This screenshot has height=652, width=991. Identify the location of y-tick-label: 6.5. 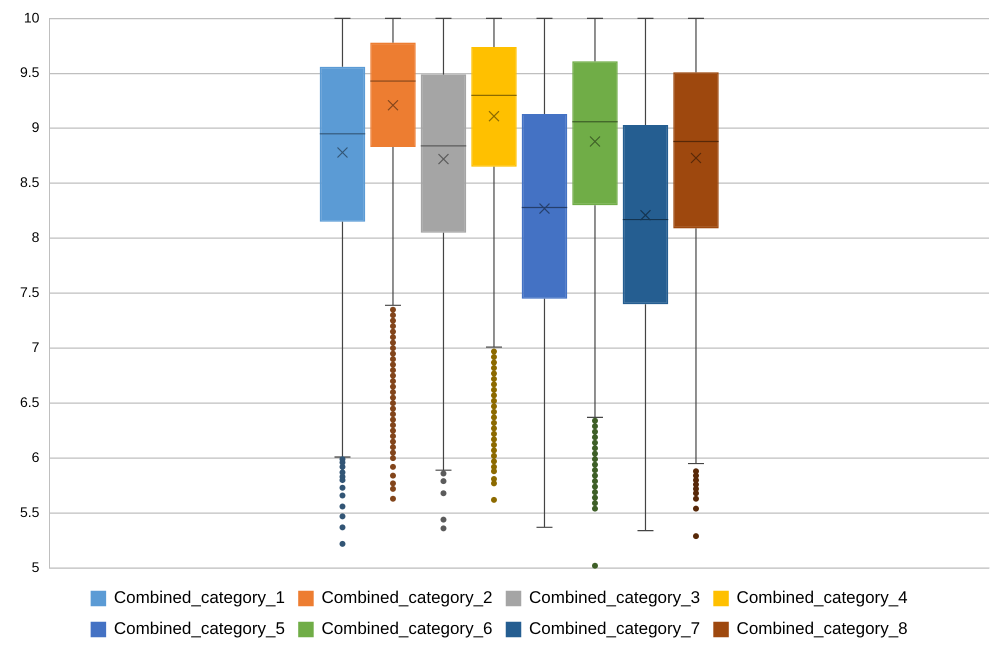
(30, 402).